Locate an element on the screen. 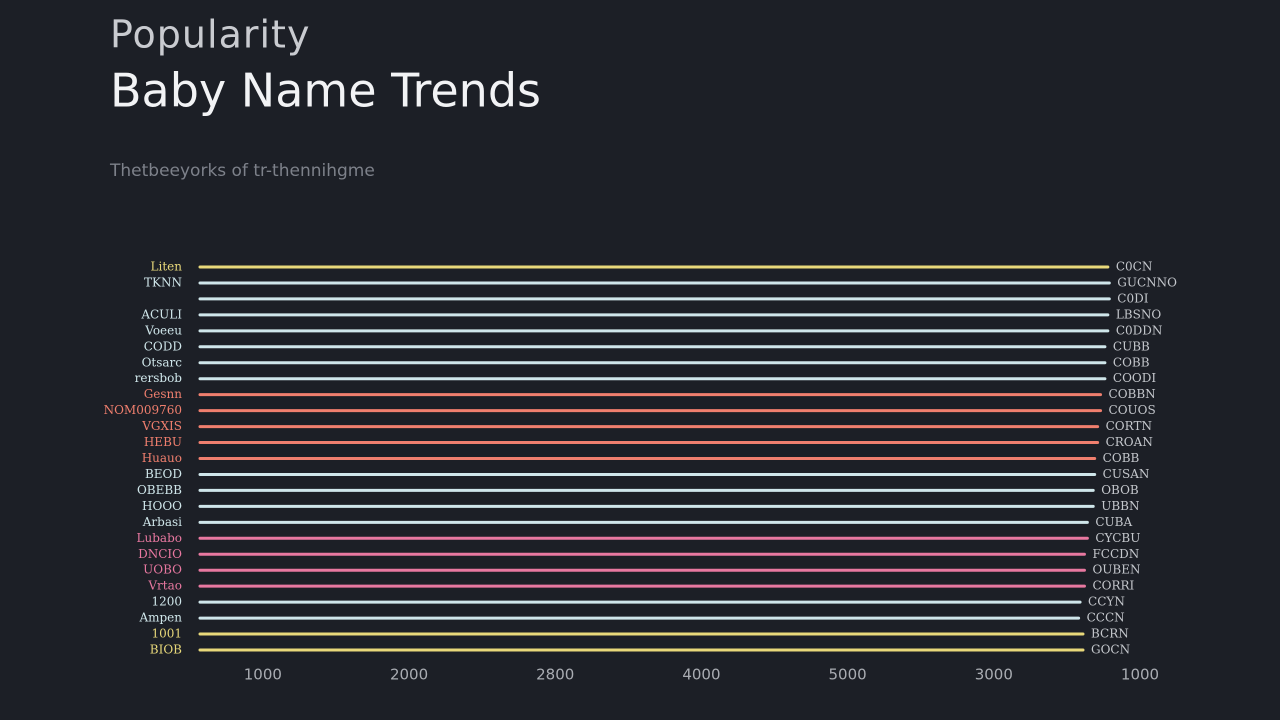  y-tick-label: 1200 is located at coordinates (166, 602).